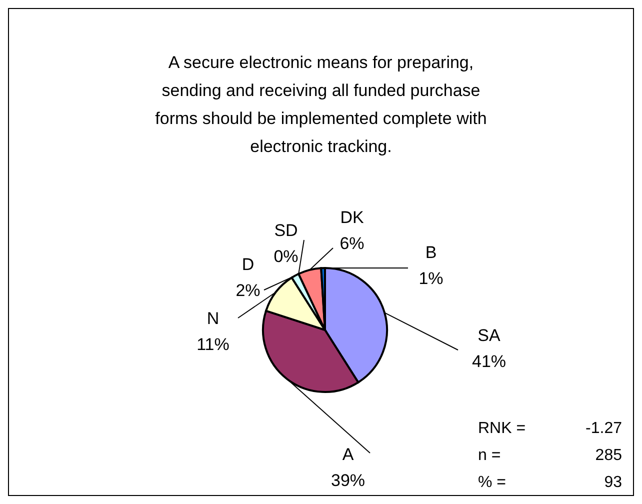 The height and width of the screenshot is (504, 642). What do you see at coordinates (248, 290) in the screenshot?
I see `data-label: 2%` at bounding box center [248, 290].